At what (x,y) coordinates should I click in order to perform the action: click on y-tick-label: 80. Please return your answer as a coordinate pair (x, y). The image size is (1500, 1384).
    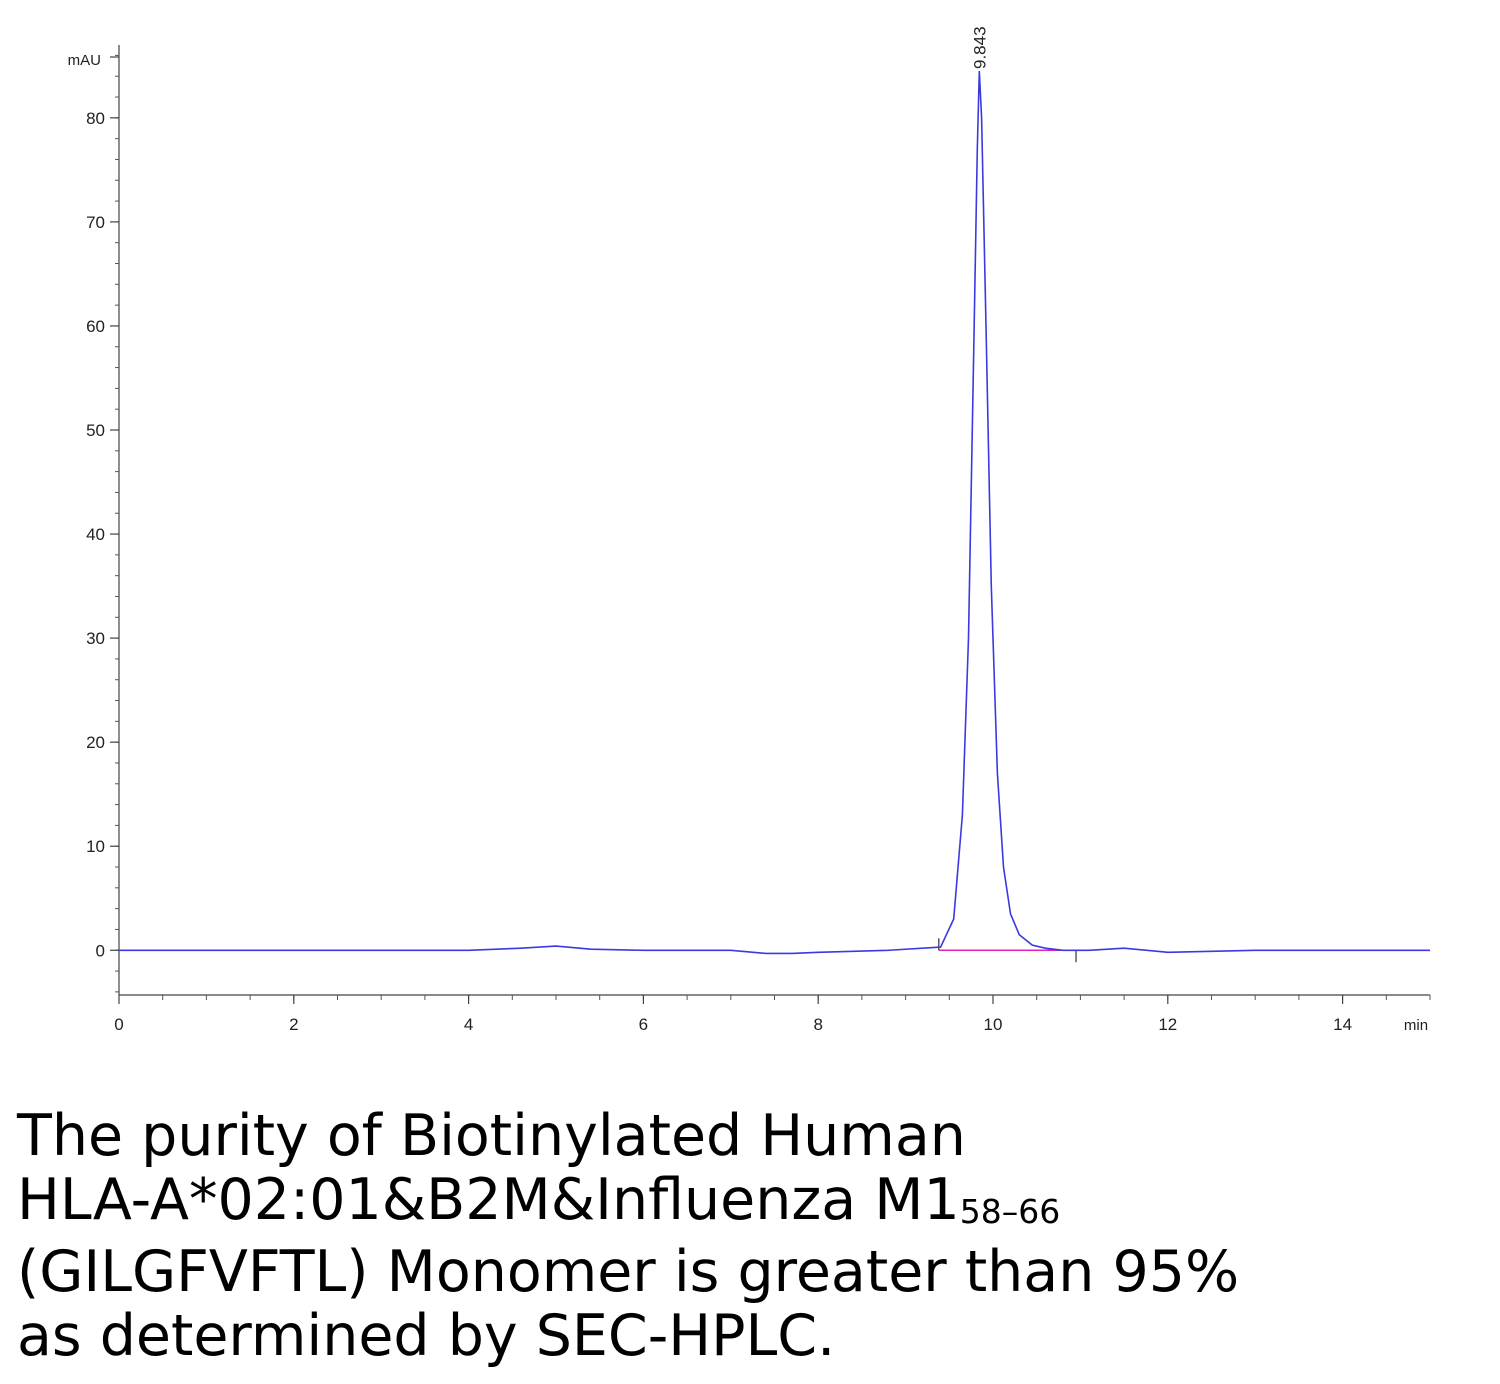
    Looking at the image, I should click on (95, 118).